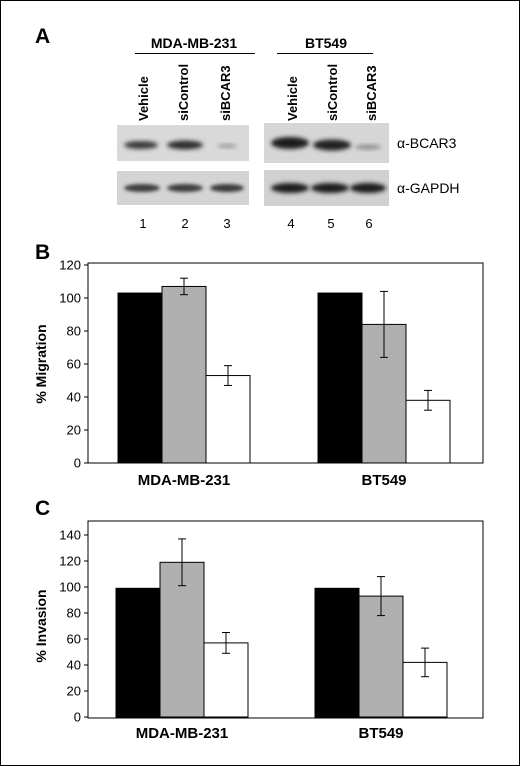  I want to click on y-tick-label-1-7: 140, so click(70, 535).